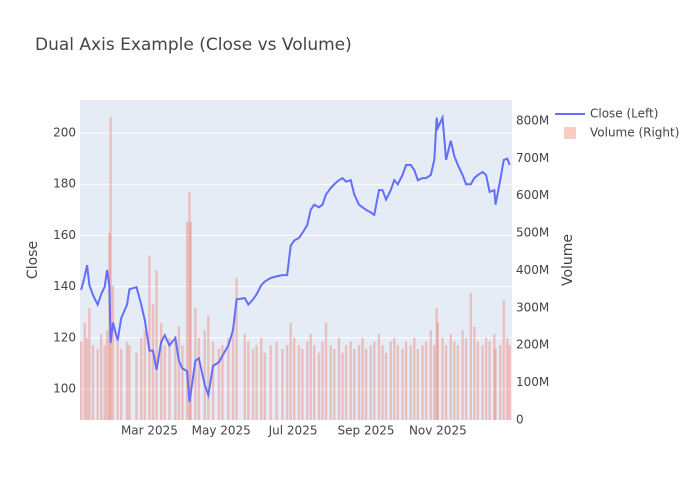 Image resolution: width=700 pixels, height=500 pixels. Describe the element at coordinates (64, 337) in the screenshot. I see `y-tick-label: 120` at that location.